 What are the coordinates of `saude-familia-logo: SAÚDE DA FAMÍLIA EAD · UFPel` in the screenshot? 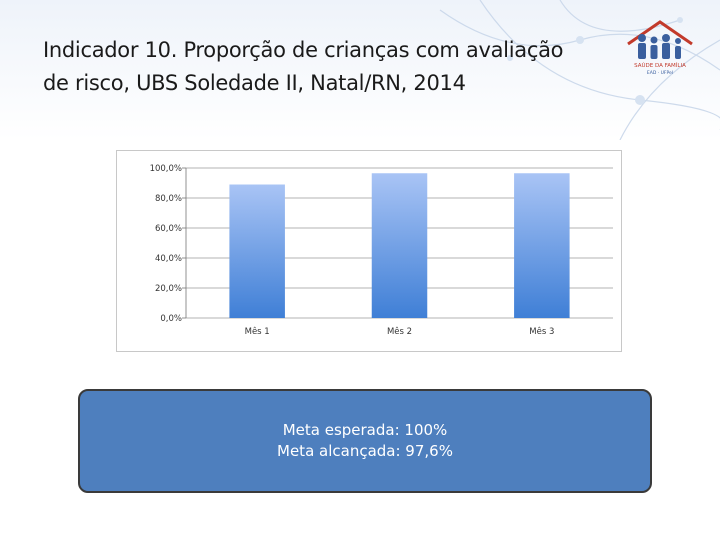 It's located at (660, 48).